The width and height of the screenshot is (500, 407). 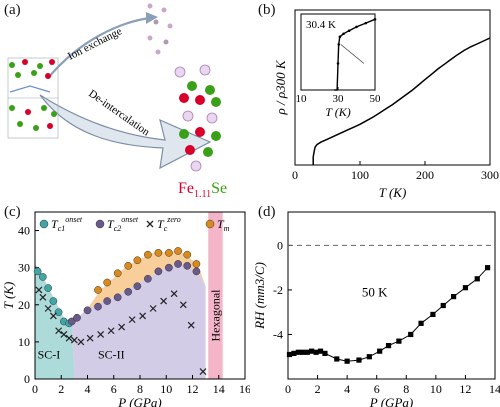 What do you see at coordinates (280, 245) in the screenshot?
I see `d-ytick-label: 0` at bounding box center [280, 245].